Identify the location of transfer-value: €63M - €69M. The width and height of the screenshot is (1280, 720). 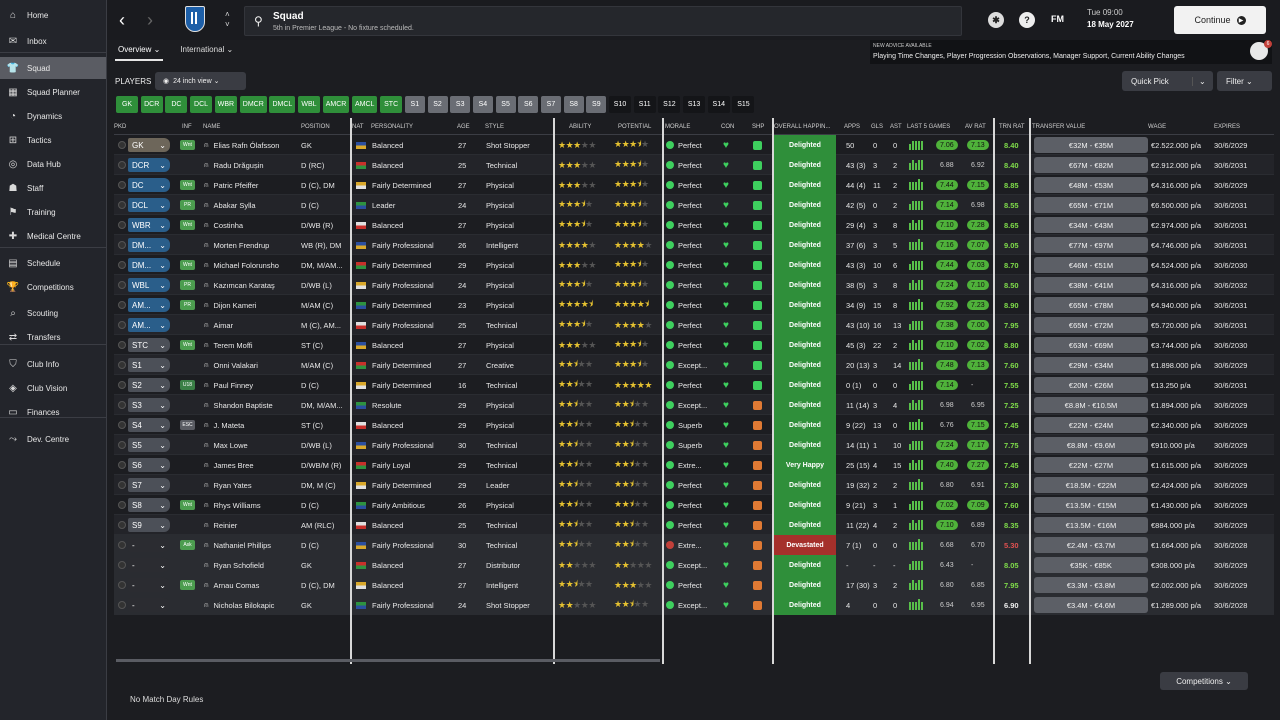
(1091, 345).